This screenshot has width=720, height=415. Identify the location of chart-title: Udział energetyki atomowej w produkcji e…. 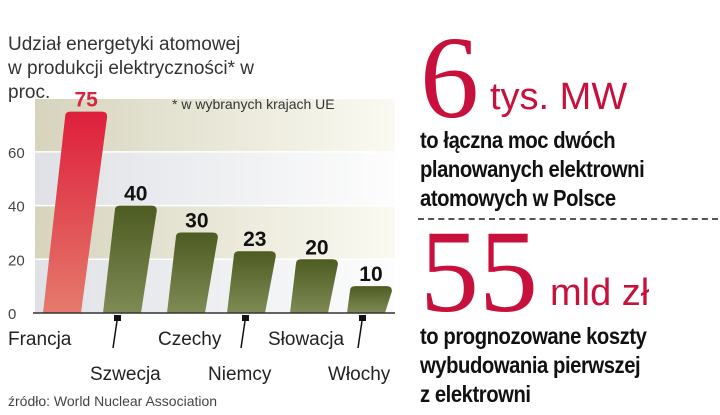
(131, 68).